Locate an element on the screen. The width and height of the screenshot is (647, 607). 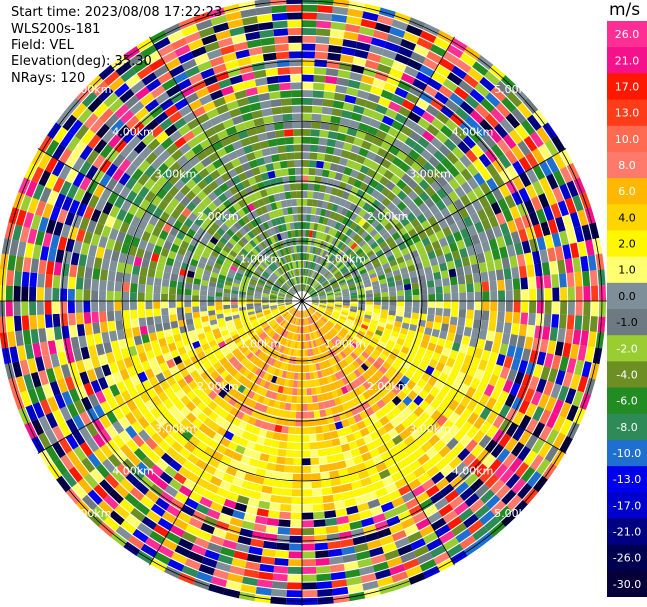
range-ring-label: 2.00km is located at coordinates (388, 386).